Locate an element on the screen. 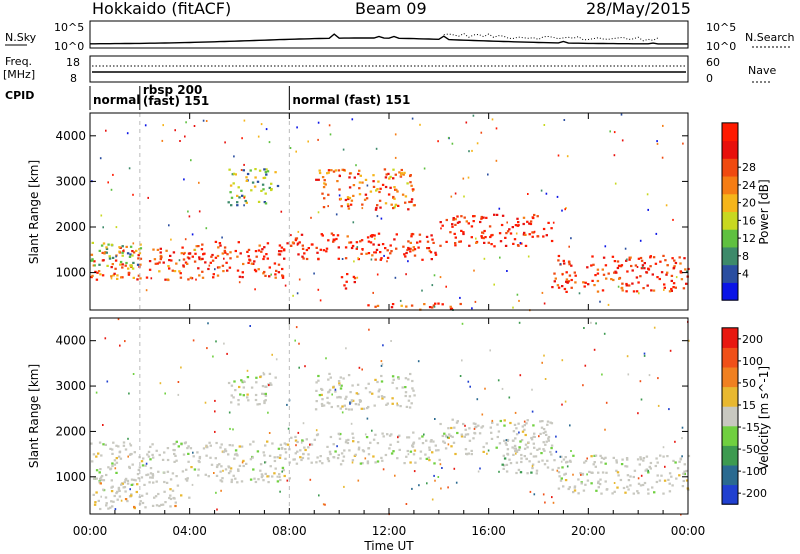 This screenshot has height=554, width=800. noise-panel: N.Sky 10^5 10^0 10^5 10^0 N.Search is located at coordinates (400, 36).